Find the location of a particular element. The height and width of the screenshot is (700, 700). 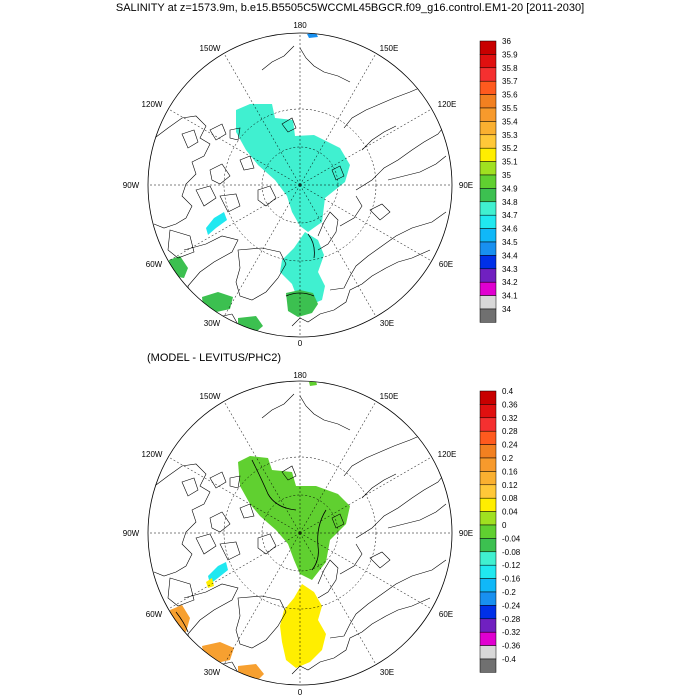

top-lon-label-60e: 60E is located at coordinates (446, 264).